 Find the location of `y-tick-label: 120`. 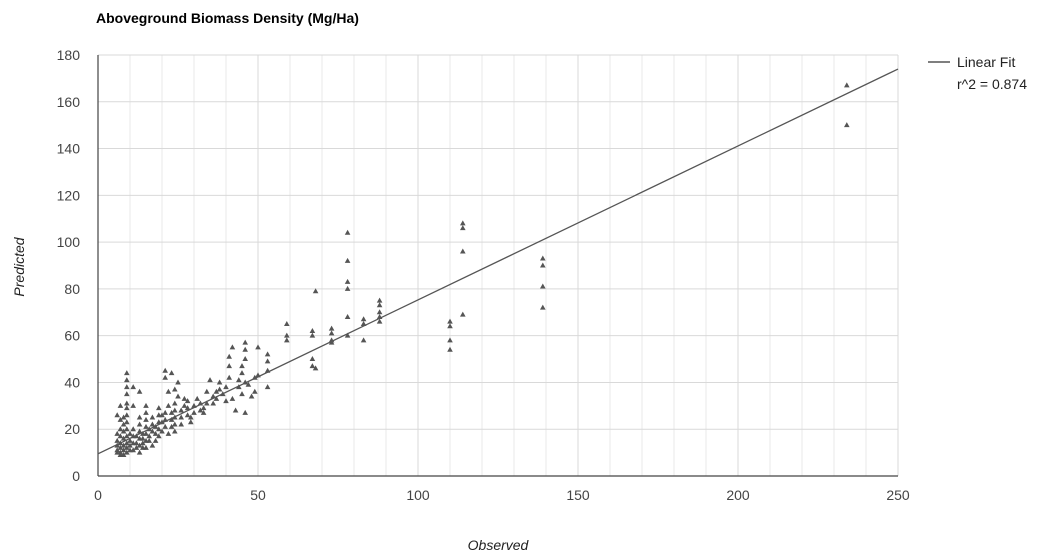

y-tick-label: 120 is located at coordinates (69, 195).